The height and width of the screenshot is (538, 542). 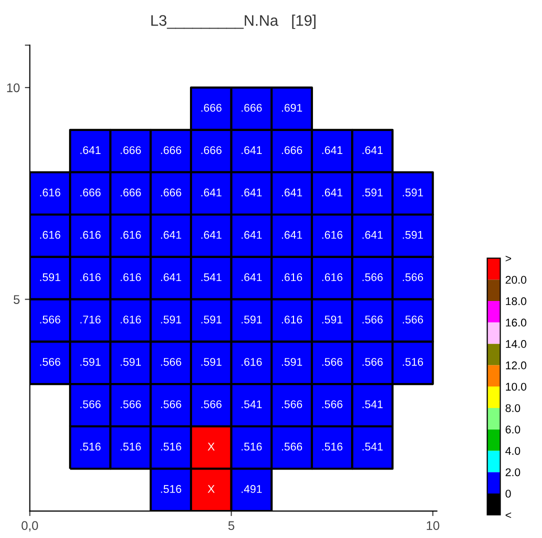 I want to click on color-bar-label: 10.0, so click(x=516, y=386).